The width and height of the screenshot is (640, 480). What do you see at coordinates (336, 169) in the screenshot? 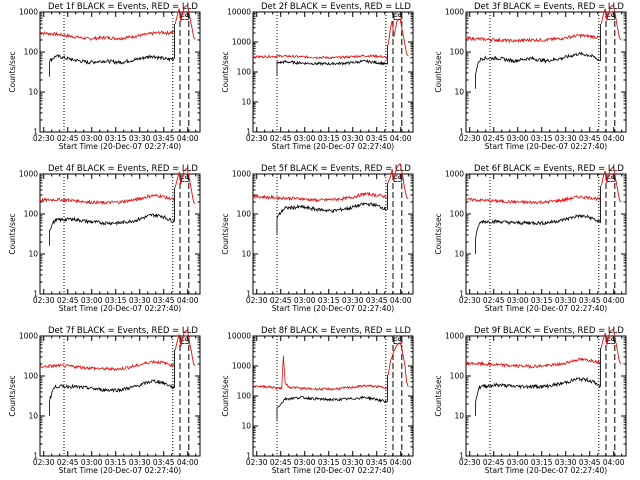
I see `panel-title: Det 5f BLACK = Events, RED = LLD` at bounding box center [336, 169].